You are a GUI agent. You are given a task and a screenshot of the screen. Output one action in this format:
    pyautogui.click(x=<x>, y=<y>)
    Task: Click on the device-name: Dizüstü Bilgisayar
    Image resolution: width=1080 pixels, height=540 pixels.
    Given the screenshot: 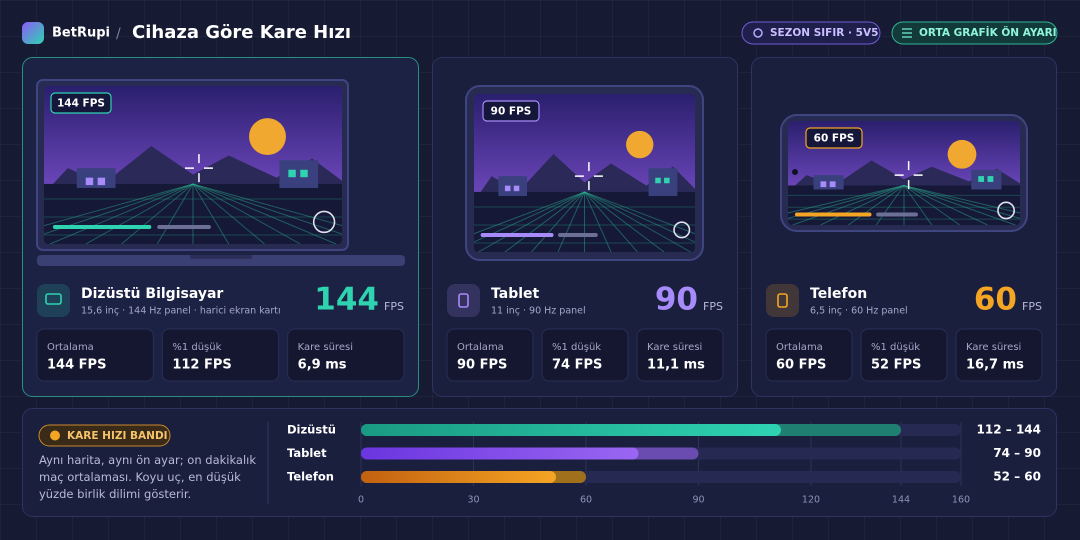 What is the action you would take?
    pyautogui.click(x=152, y=294)
    